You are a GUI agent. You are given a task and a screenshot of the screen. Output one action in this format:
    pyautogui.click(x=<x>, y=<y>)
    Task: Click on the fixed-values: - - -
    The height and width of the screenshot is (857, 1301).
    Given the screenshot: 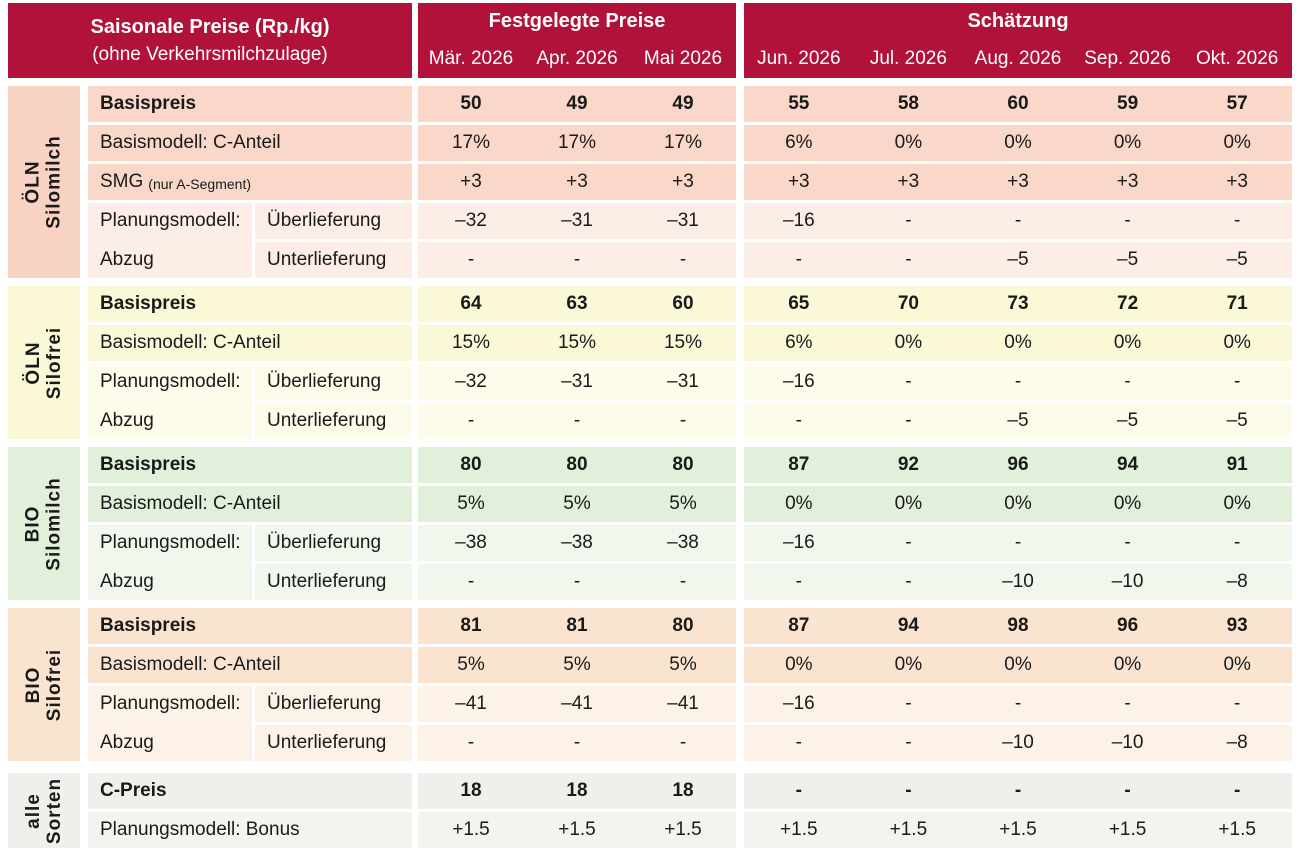 What is the action you would take?
    pyautogui.click(x=577, y=743)
    